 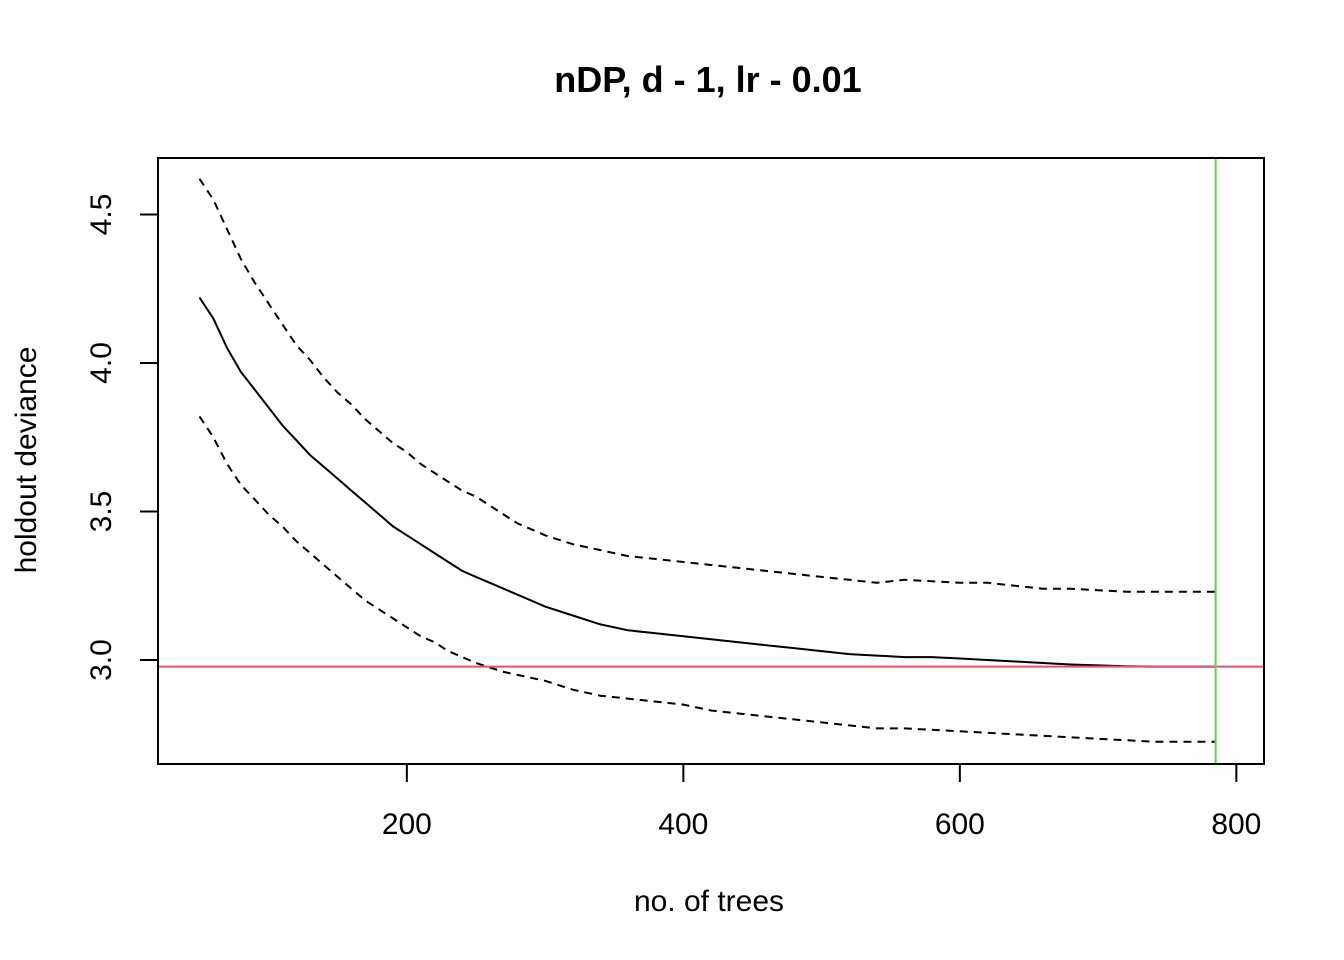 I want to click on y-tick-label: 3.5, so click(x=101, y=512).